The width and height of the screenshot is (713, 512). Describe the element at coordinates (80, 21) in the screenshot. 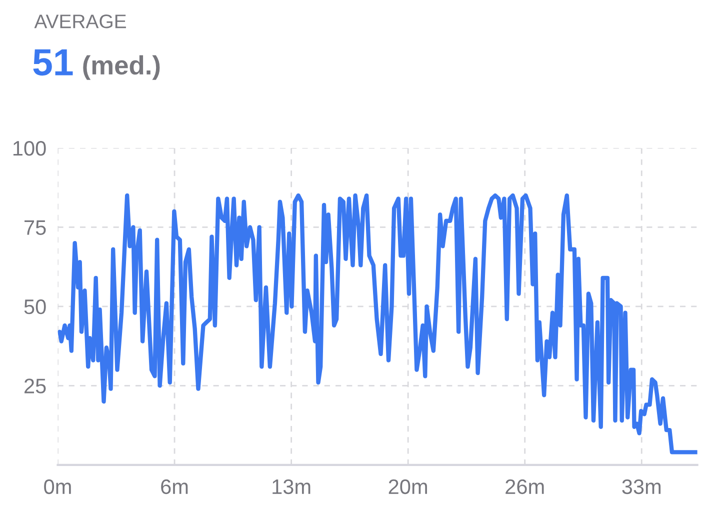

I see `chart-title: AVERAGE` at that location.